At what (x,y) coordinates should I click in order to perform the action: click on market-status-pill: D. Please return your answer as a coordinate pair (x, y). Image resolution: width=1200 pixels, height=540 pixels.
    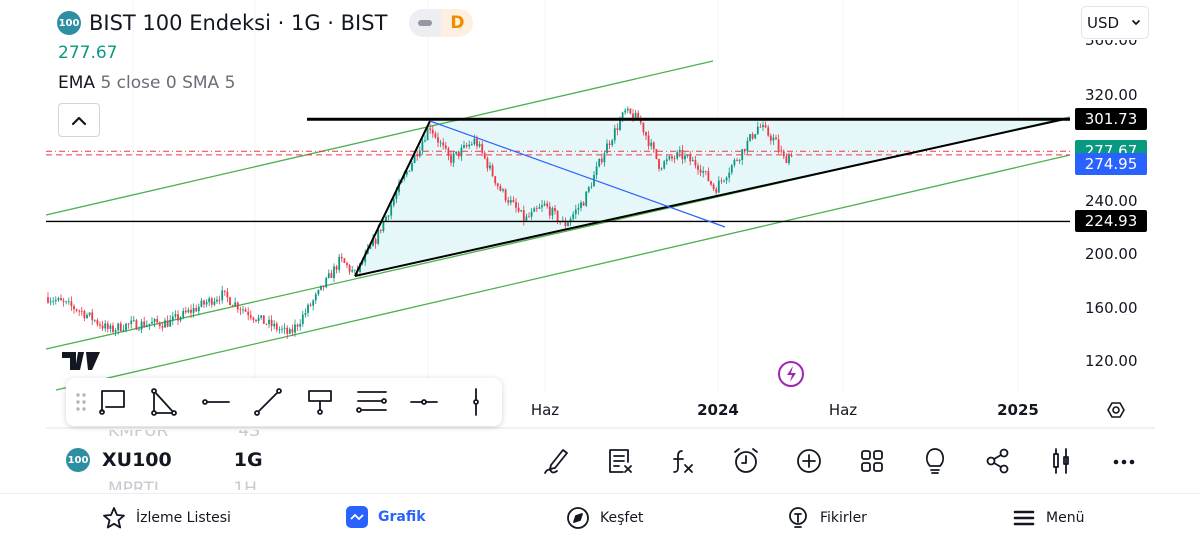
    Looking at the image, I should click on (441, 23).